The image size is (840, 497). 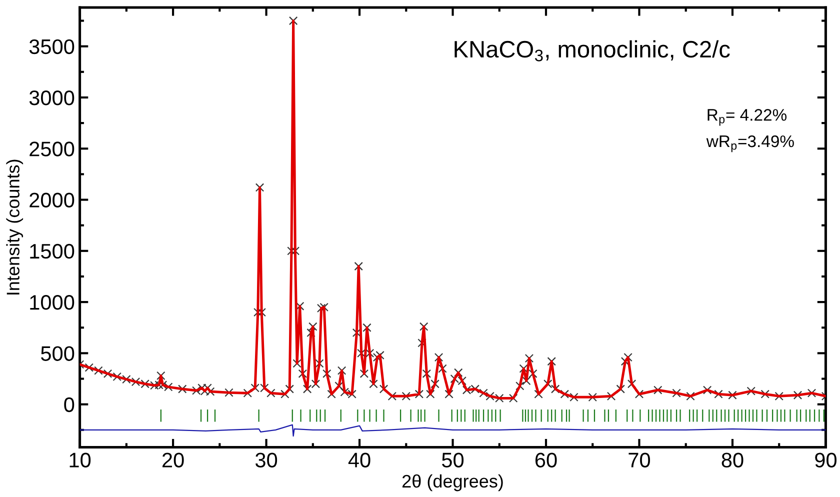 What do you see at coordinates (453, 460) in the screenshot?
I see `x-tick-label: 50` at bounding box center [453, 460].